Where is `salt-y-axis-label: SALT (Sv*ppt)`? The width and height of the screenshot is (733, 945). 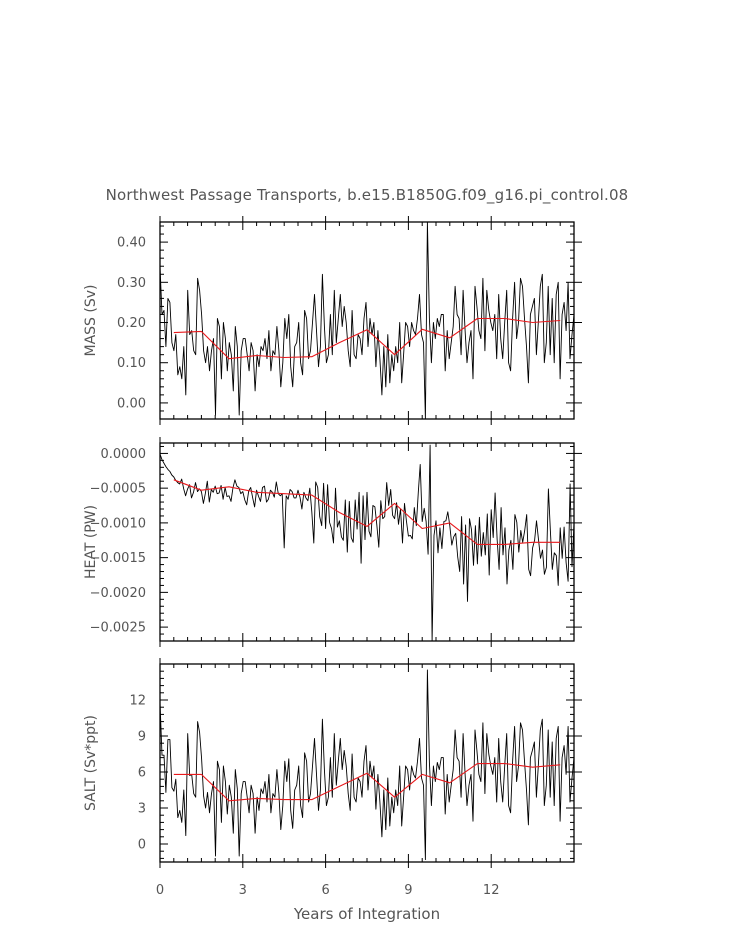 salt-y-axis-label: SALT (Sv*ppt) is located at coordinates (91, 763).